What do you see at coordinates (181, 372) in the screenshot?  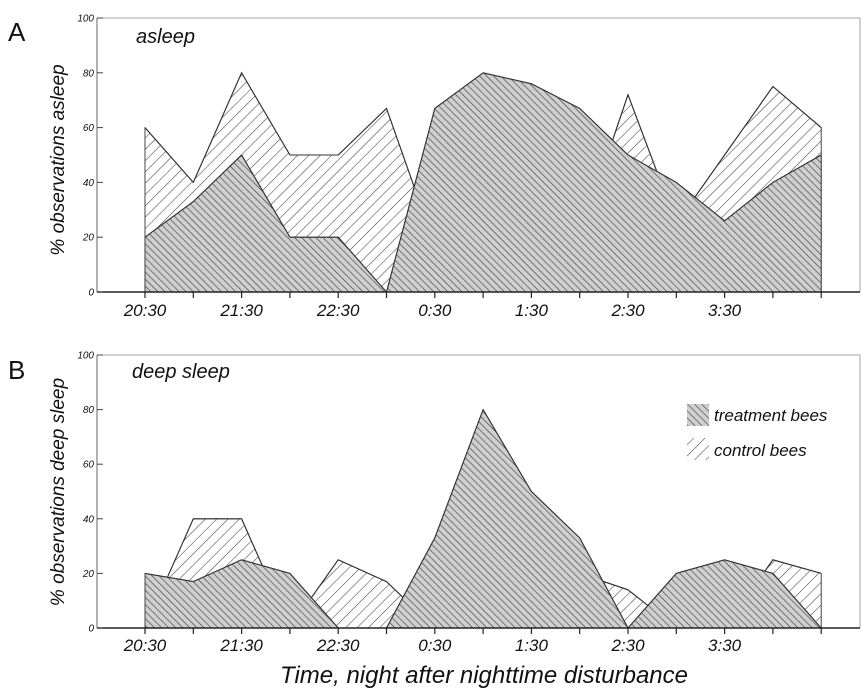 I see `panel-title: deep sleep` at bounding box center [181, 372].